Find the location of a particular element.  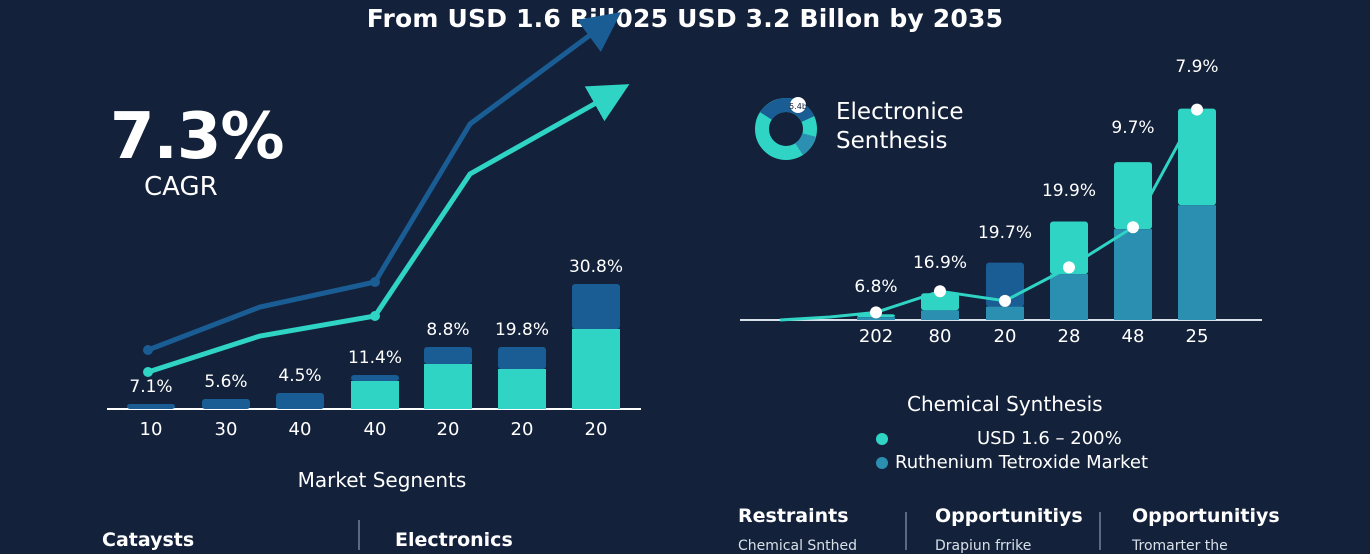

donut-badge is located at coordinates (798, 105).